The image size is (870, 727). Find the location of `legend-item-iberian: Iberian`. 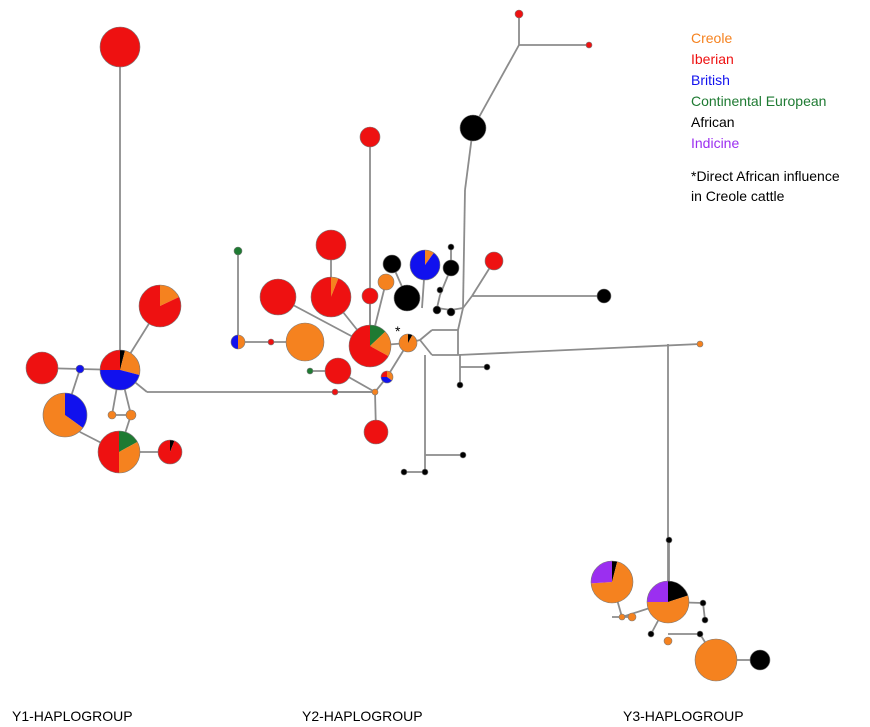

legend-item-iberian: Iberian is located at coordinates (712, 59).